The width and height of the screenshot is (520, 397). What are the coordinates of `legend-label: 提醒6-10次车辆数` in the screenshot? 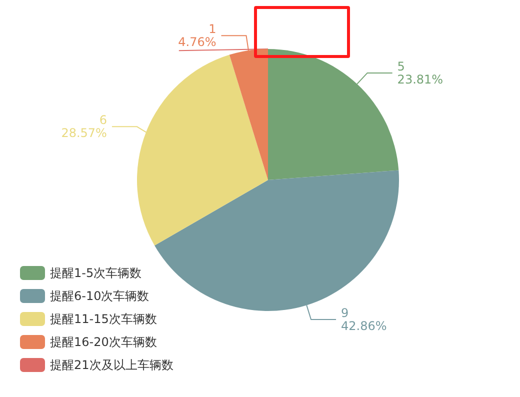 It's located at (100, 296).